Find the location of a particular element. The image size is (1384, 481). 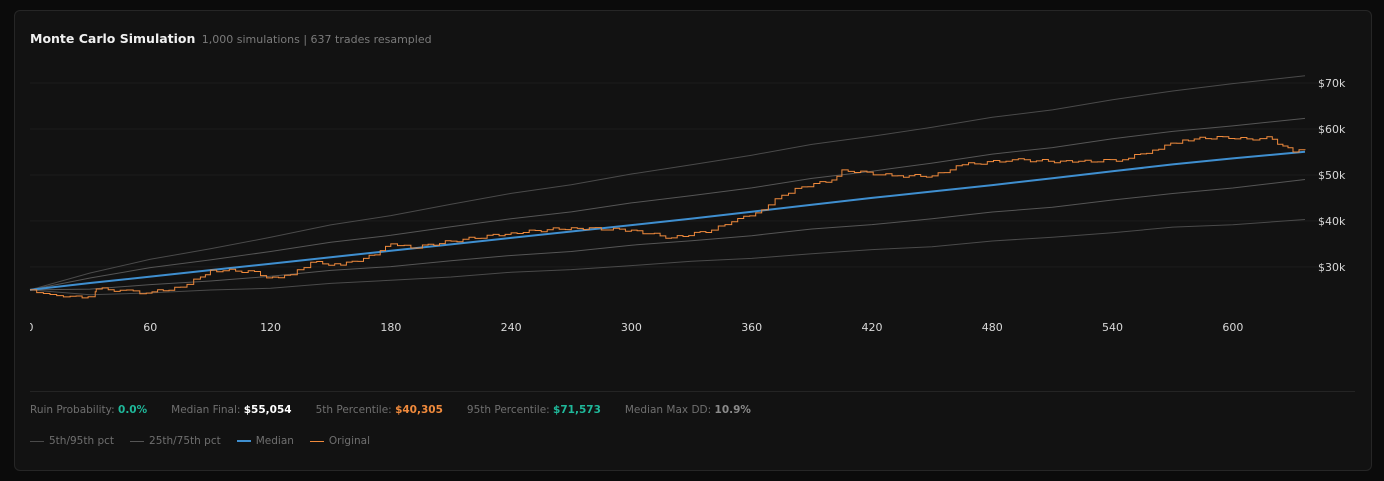

stat-5th-percentile: 5th Percentile: $40,305 is located at coordinates (379, 410).